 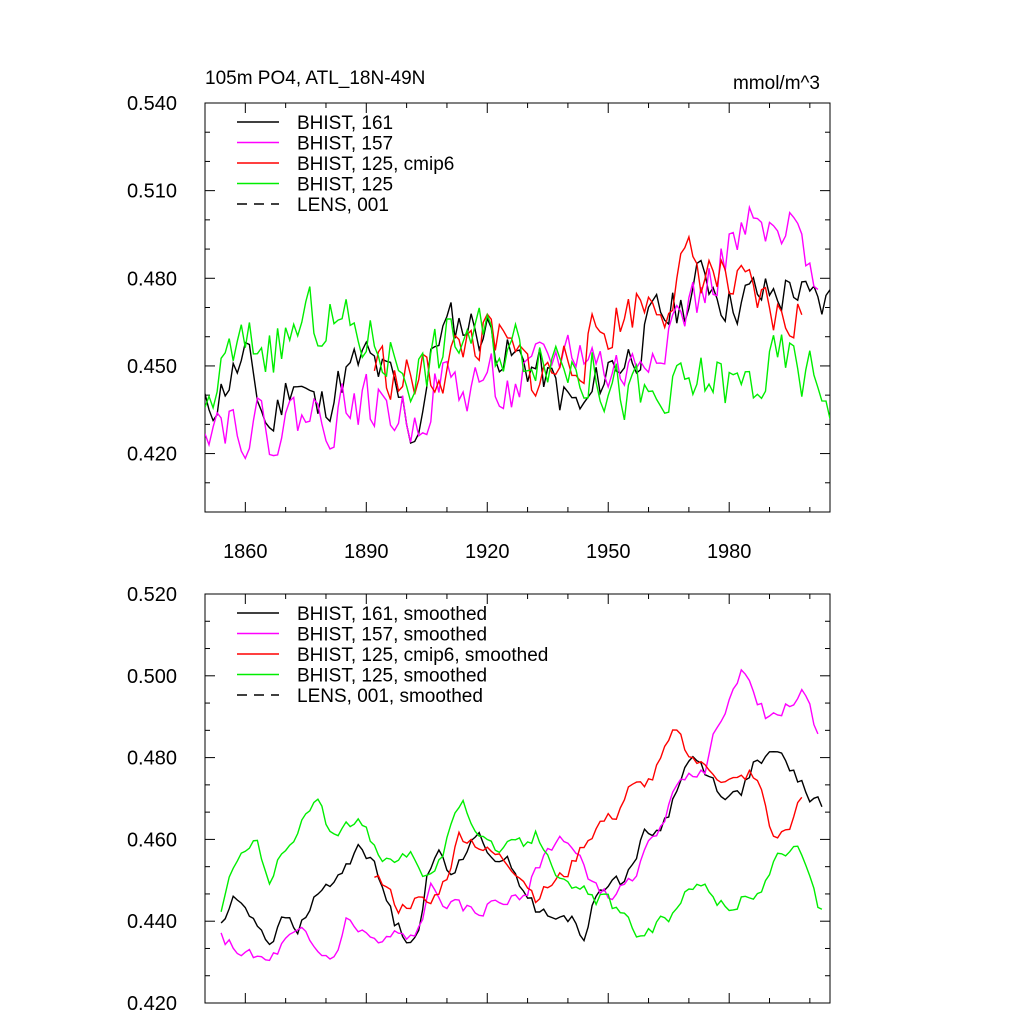 What do you see at coordinates (366, 552) in the screenshot?
I see `x-tick-label: 1890` at bounding box center [366, 552].